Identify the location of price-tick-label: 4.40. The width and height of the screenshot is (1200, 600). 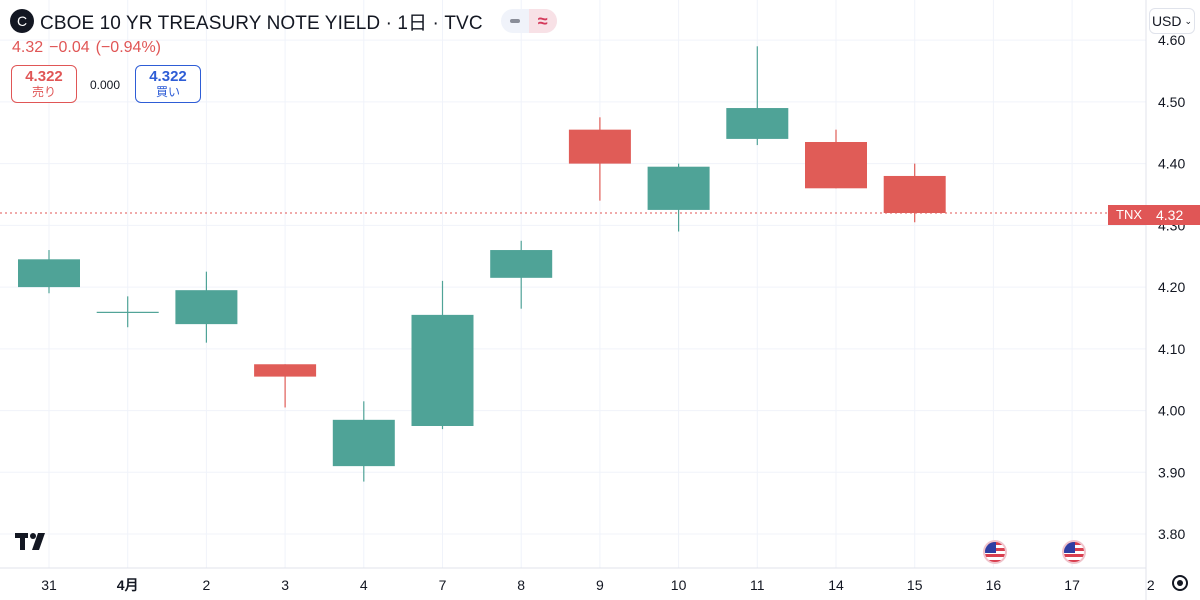
(1171, 164).